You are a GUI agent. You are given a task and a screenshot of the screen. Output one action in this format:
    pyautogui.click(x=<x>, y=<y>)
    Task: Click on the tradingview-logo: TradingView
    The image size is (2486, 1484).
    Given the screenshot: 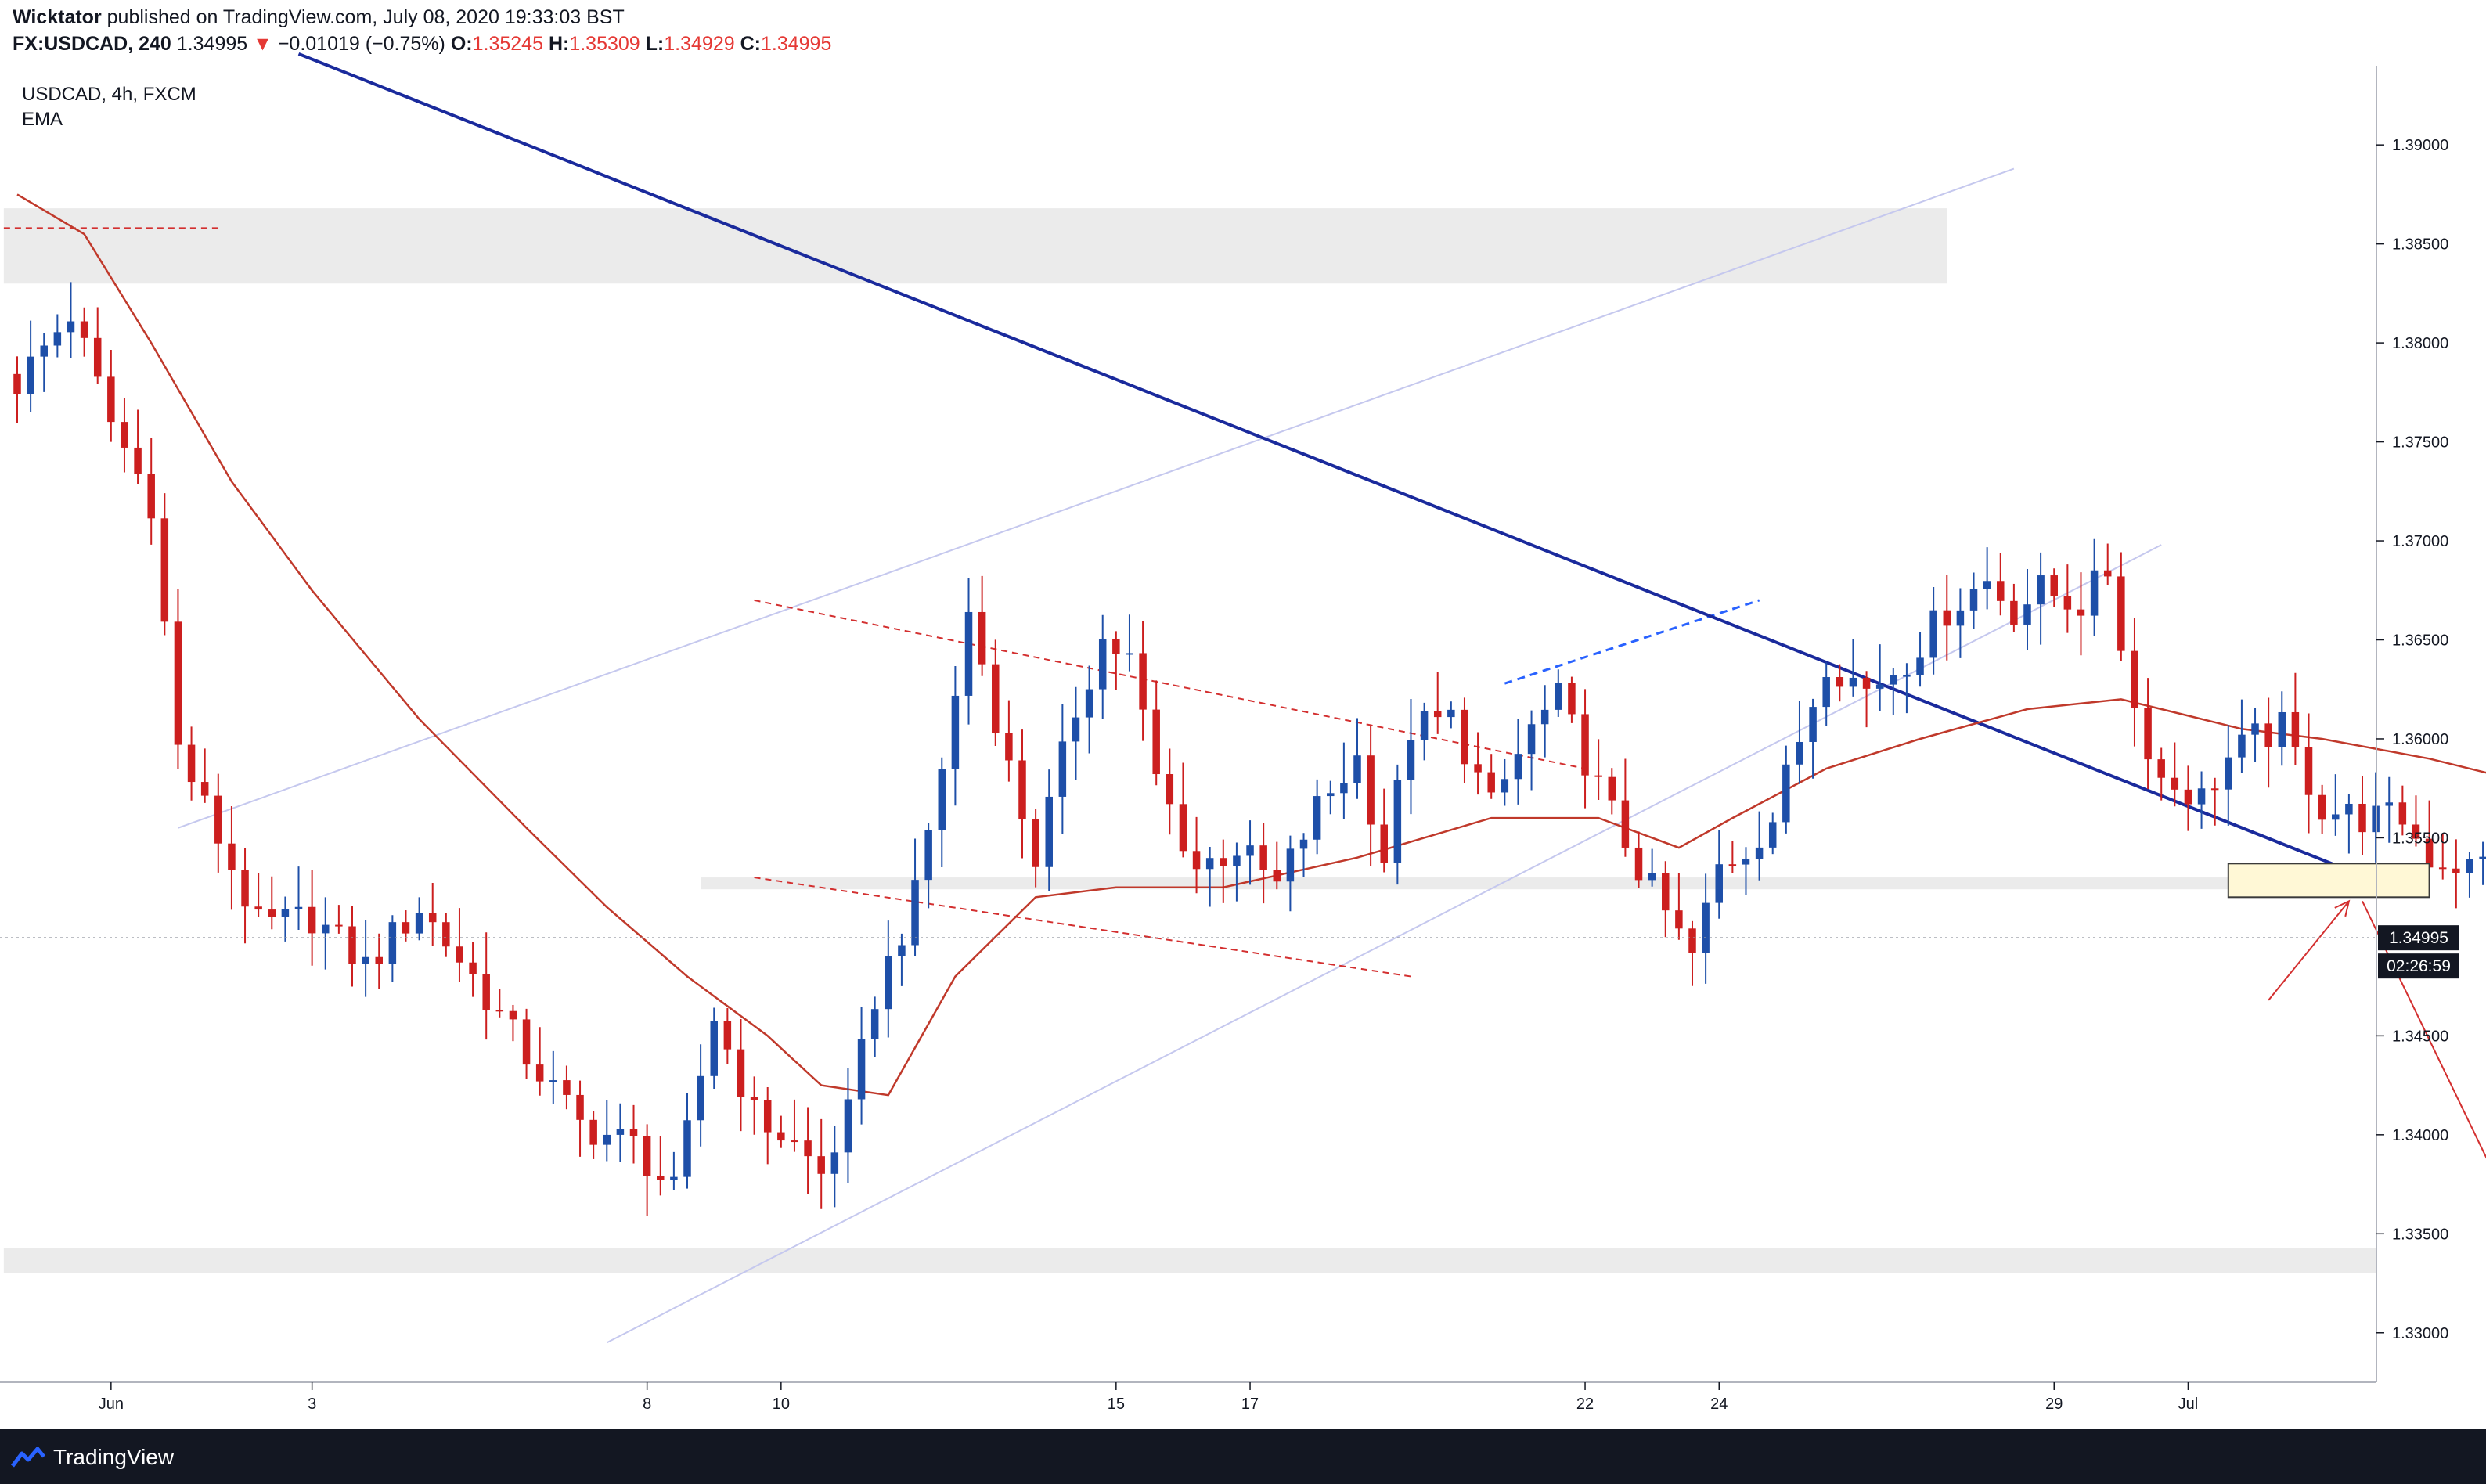 What is the action you would take?
    pyautogui.click(x=92, y=1458)
    